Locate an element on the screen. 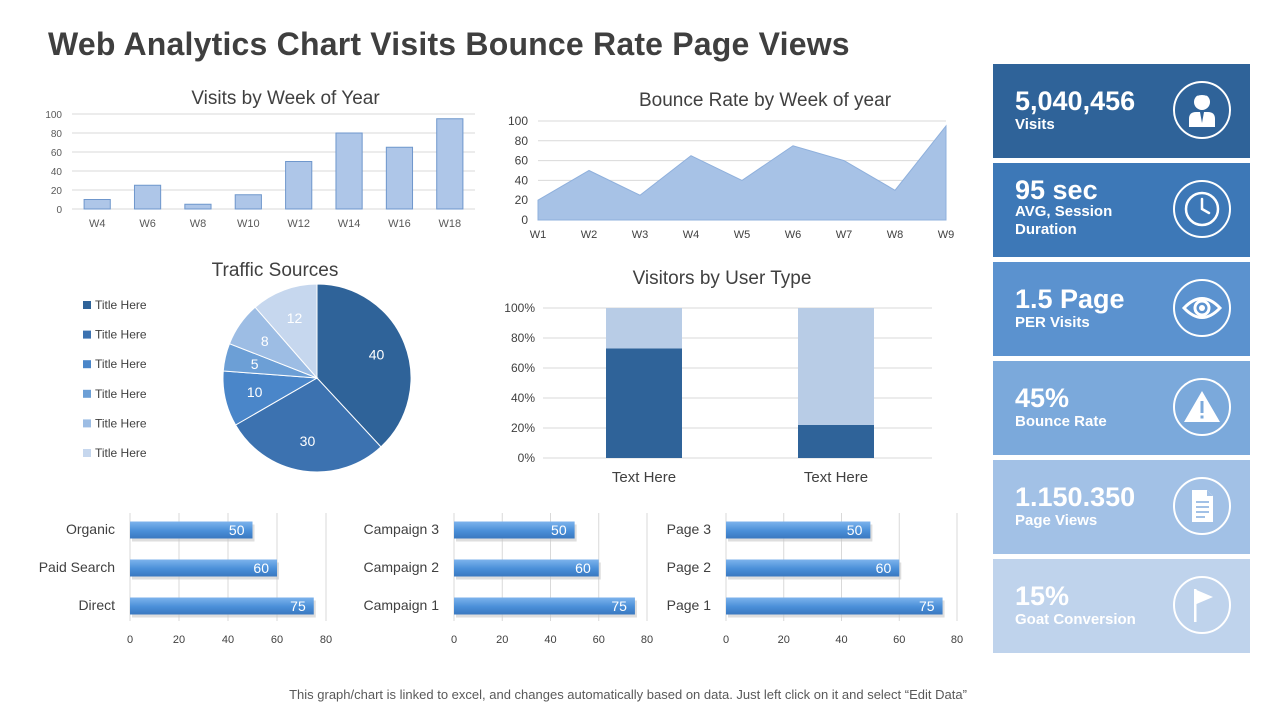 The image size is (1280, 720). kpi-page-views: 1.150.350 Page Views is located at coordinates (1121, 507).